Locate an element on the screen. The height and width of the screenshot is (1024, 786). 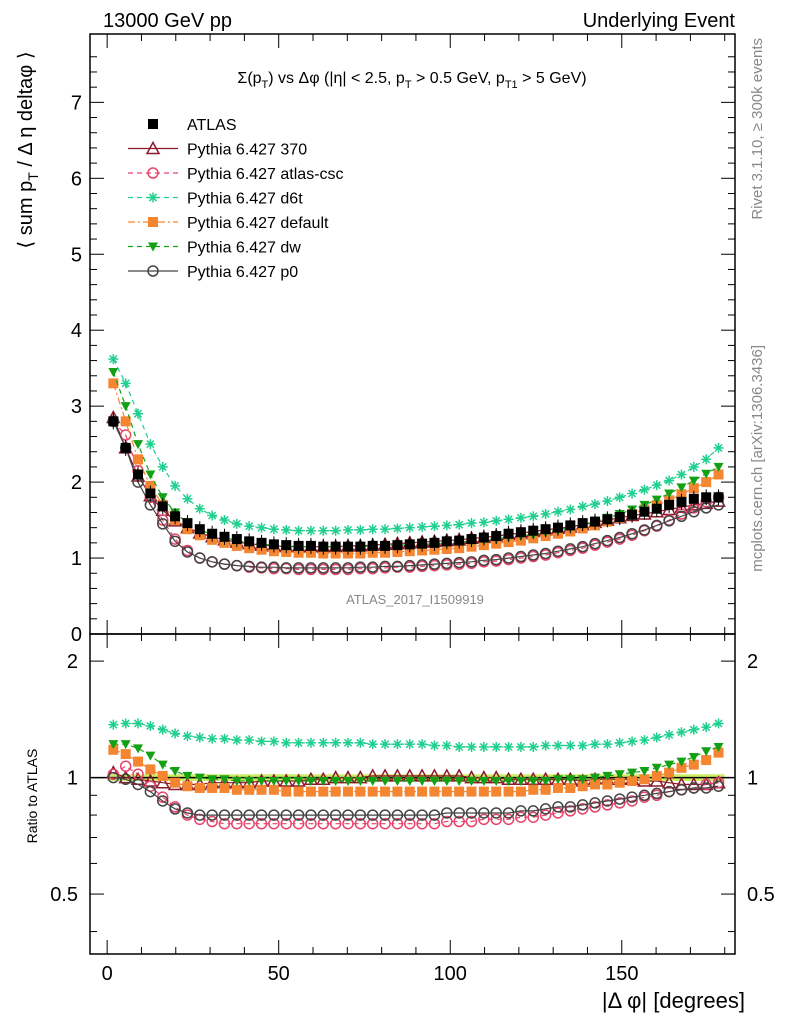
x-tick-label: 150 is located at coordinates (621, 974).